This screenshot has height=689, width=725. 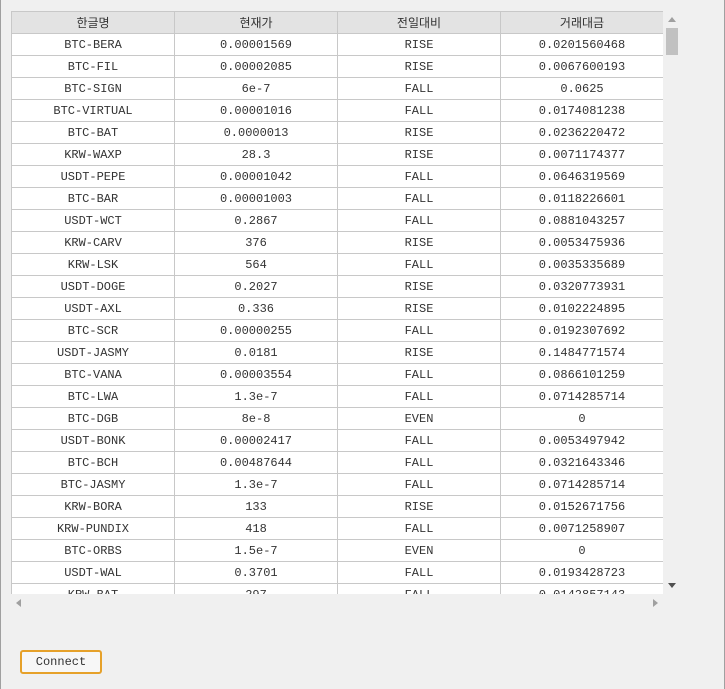 What do you see at coordinates (256, 88) in the screenshot?
I see `cell-current-price: 6e-7` at bounding box center [256, 88].